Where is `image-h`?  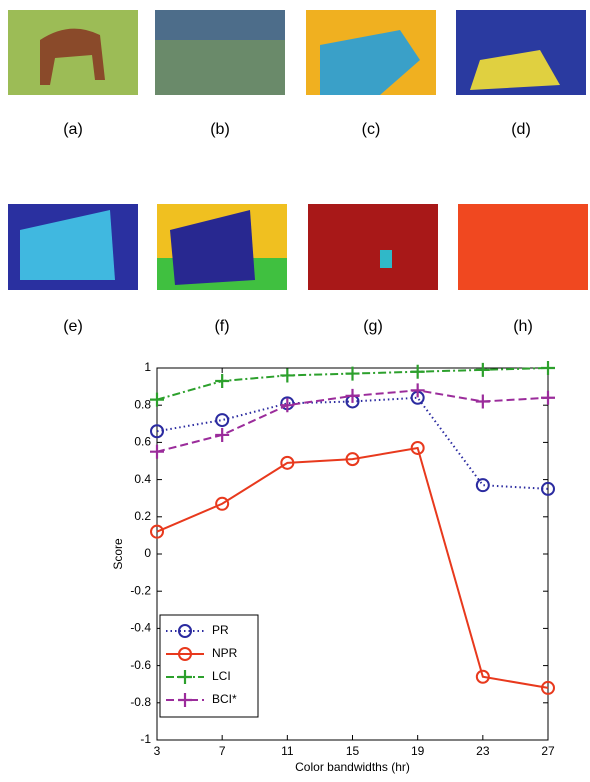 image-h is located at coordinates (523, 247).